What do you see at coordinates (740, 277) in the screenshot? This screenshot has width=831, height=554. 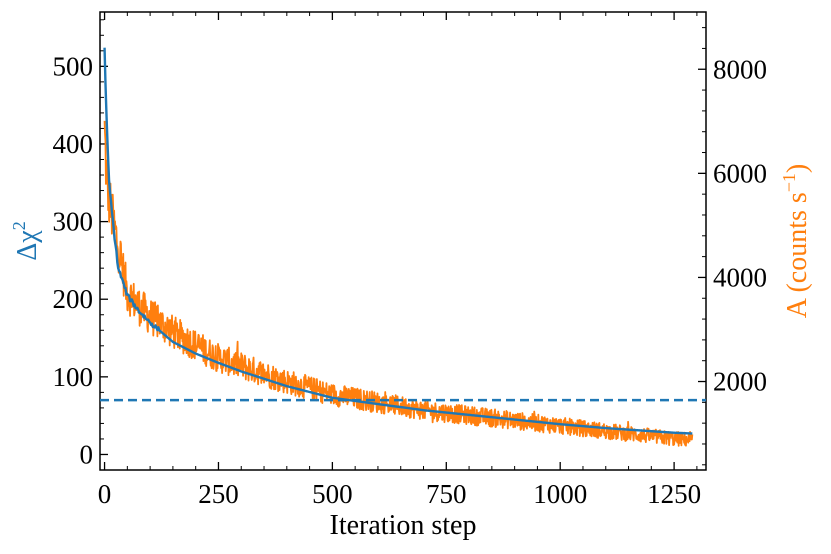 I see `y-right-tick-label-4000: 4000` at bounding box center [740, 277].